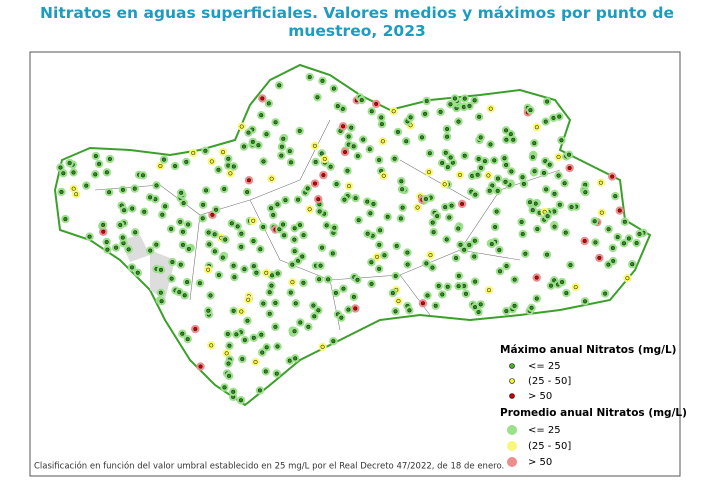  Describe the element at coordinates (512, 446) in the screenshot. I see `legend-symbol` at that location.